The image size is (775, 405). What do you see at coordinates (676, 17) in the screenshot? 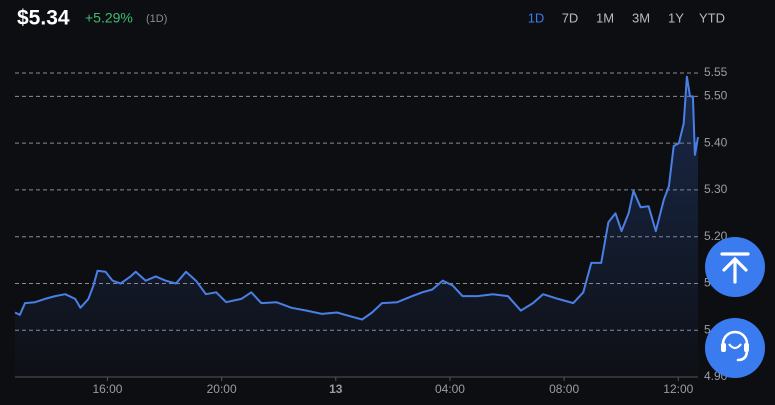
I see `range-button: 1Y` at bounding box center [676, 17].